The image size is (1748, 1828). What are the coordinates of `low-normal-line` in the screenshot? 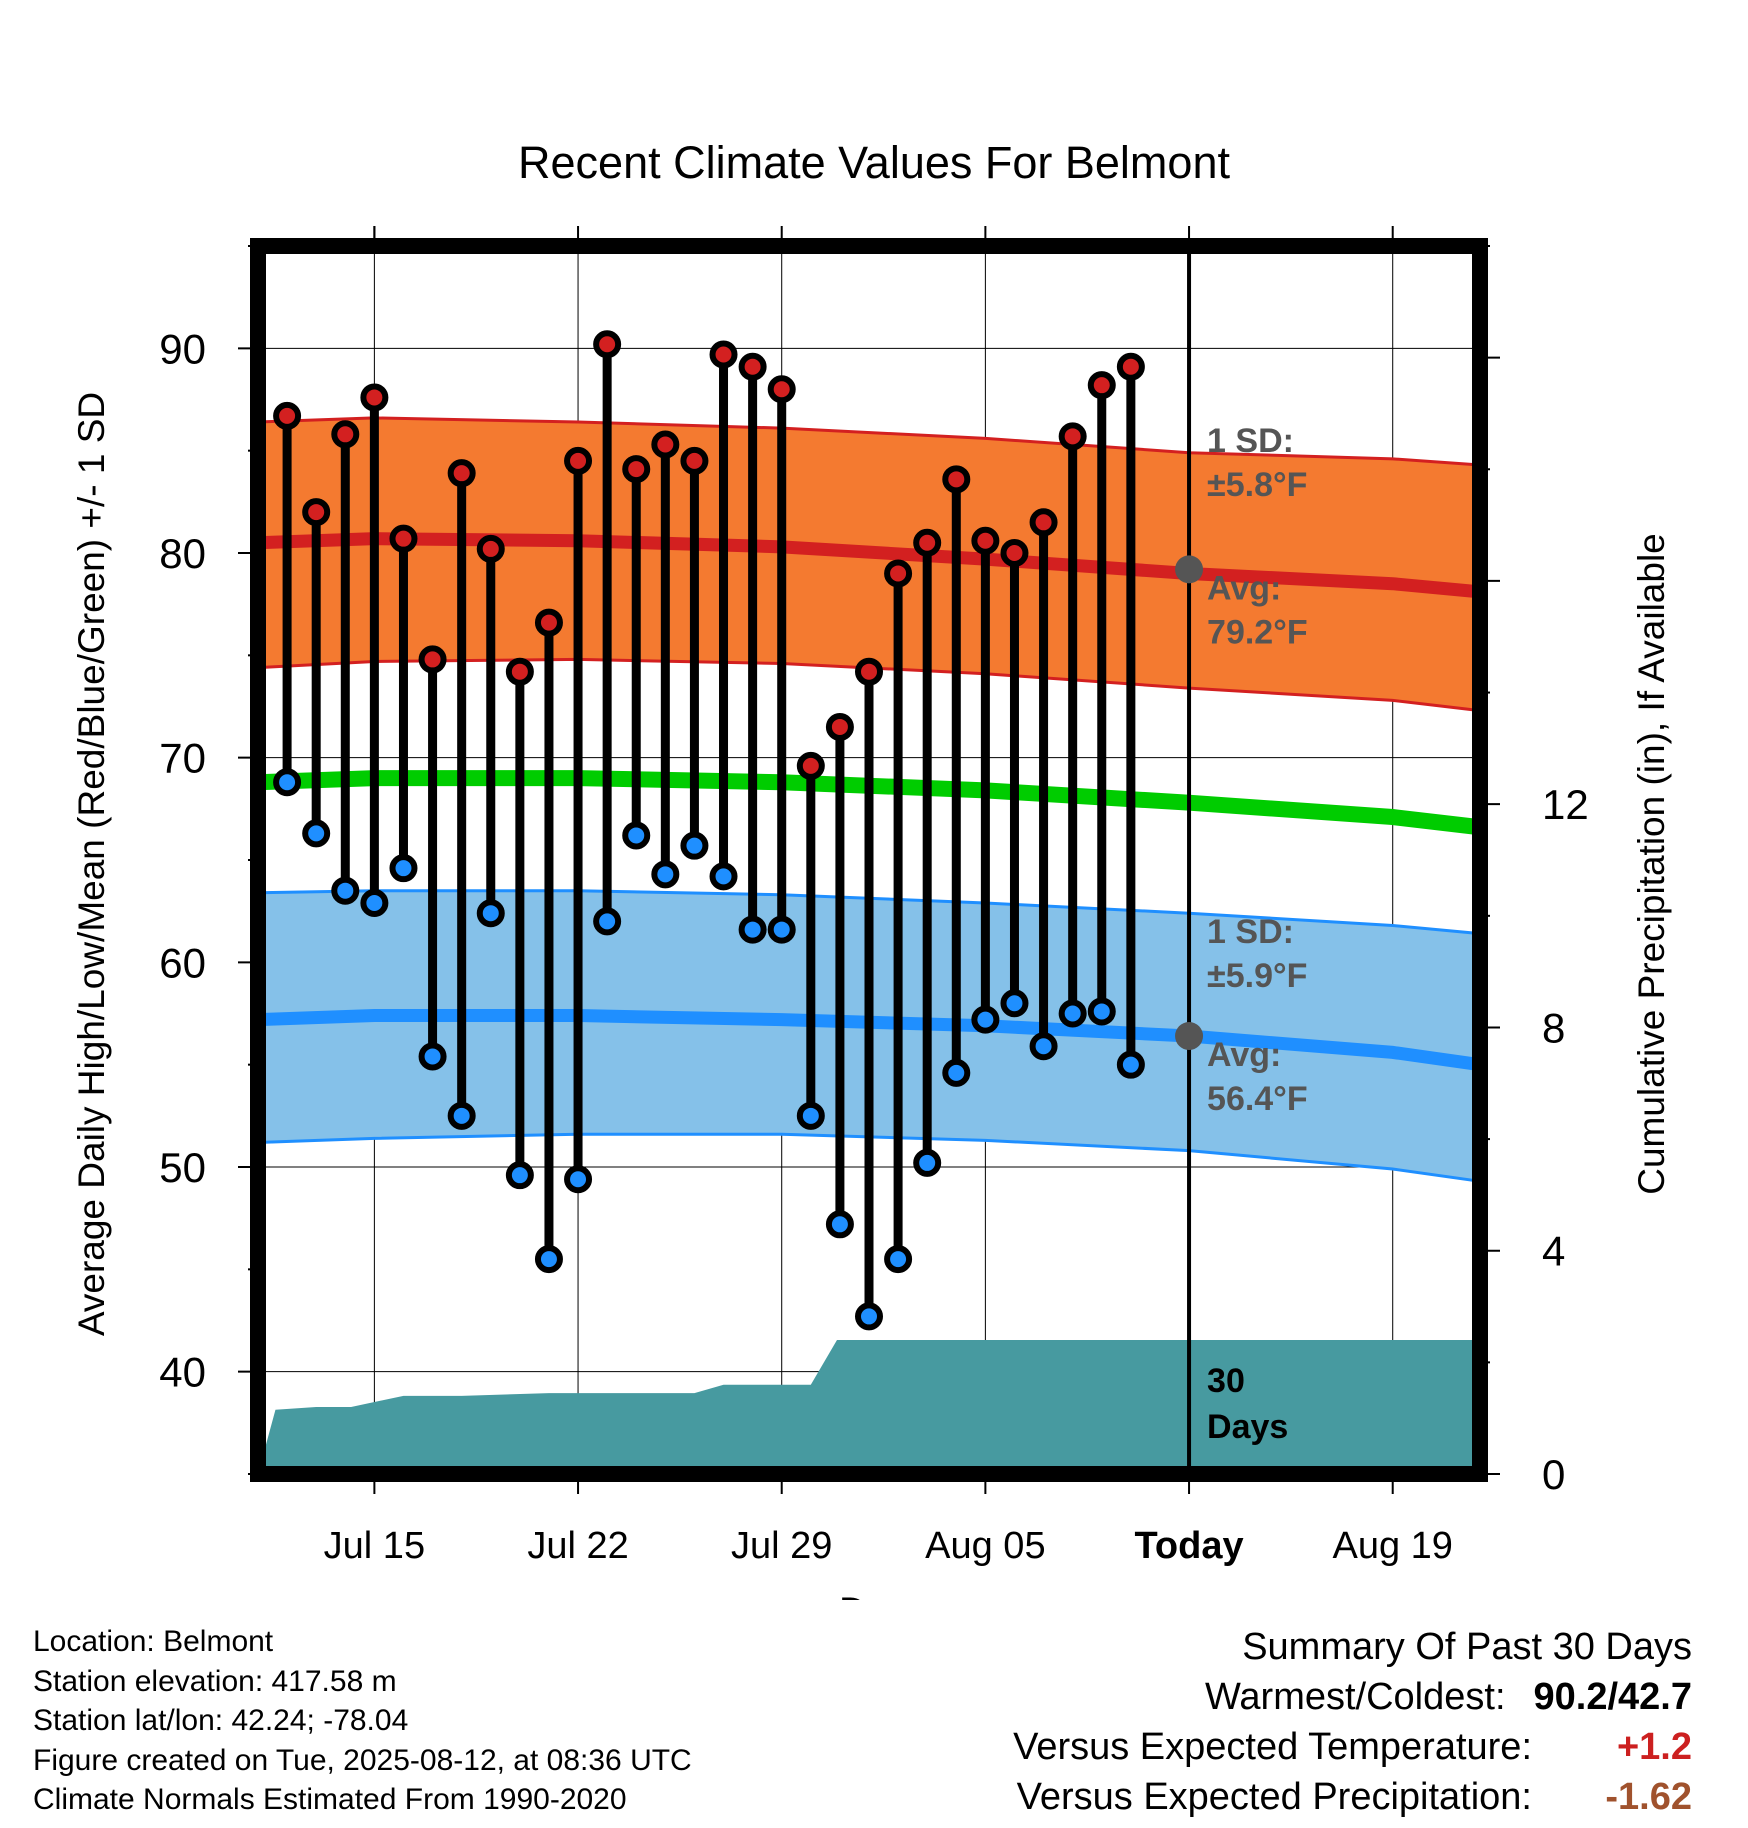 It's located at (869, 1040).